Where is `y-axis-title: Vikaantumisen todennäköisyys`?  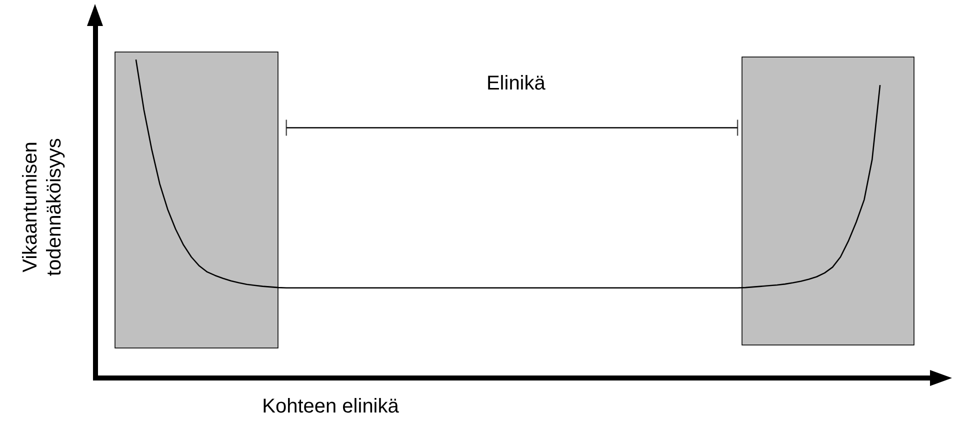
y-axis-title: Vikaantumisen todennäköisyys is located at coordinates (43, 207).